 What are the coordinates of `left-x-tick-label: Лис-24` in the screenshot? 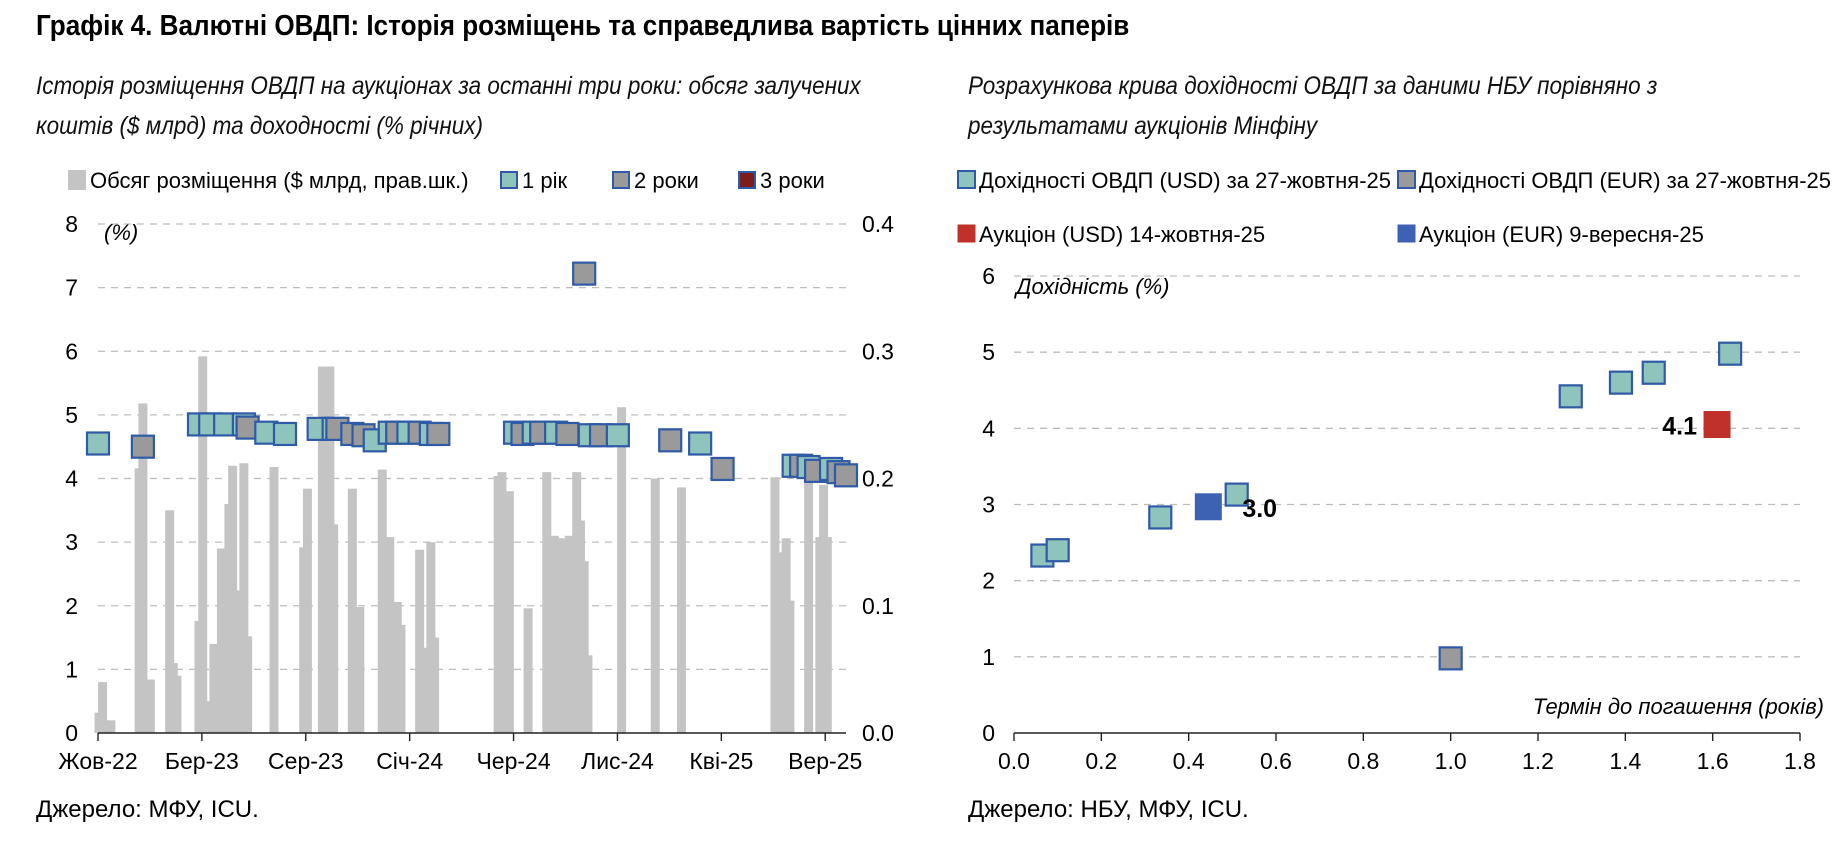 It's located at (617, 761).